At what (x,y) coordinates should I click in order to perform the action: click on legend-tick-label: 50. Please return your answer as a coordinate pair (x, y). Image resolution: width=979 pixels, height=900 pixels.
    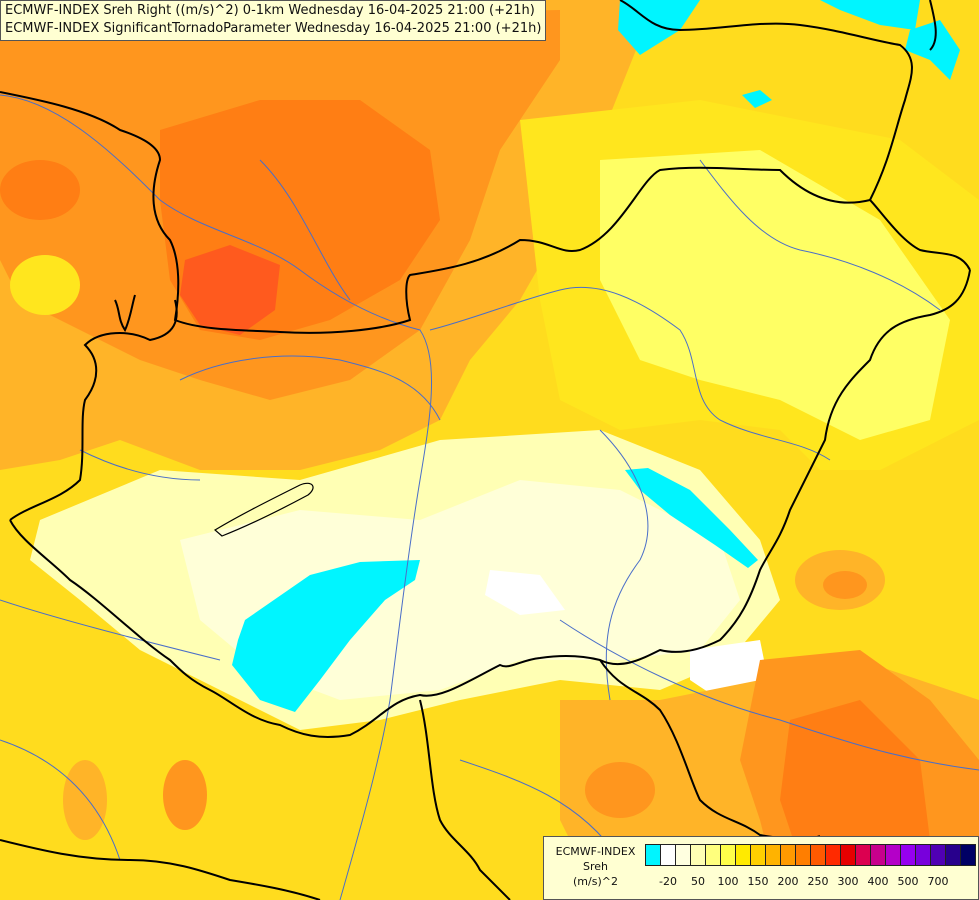
    Looking at the image, I should click on (698, 881).